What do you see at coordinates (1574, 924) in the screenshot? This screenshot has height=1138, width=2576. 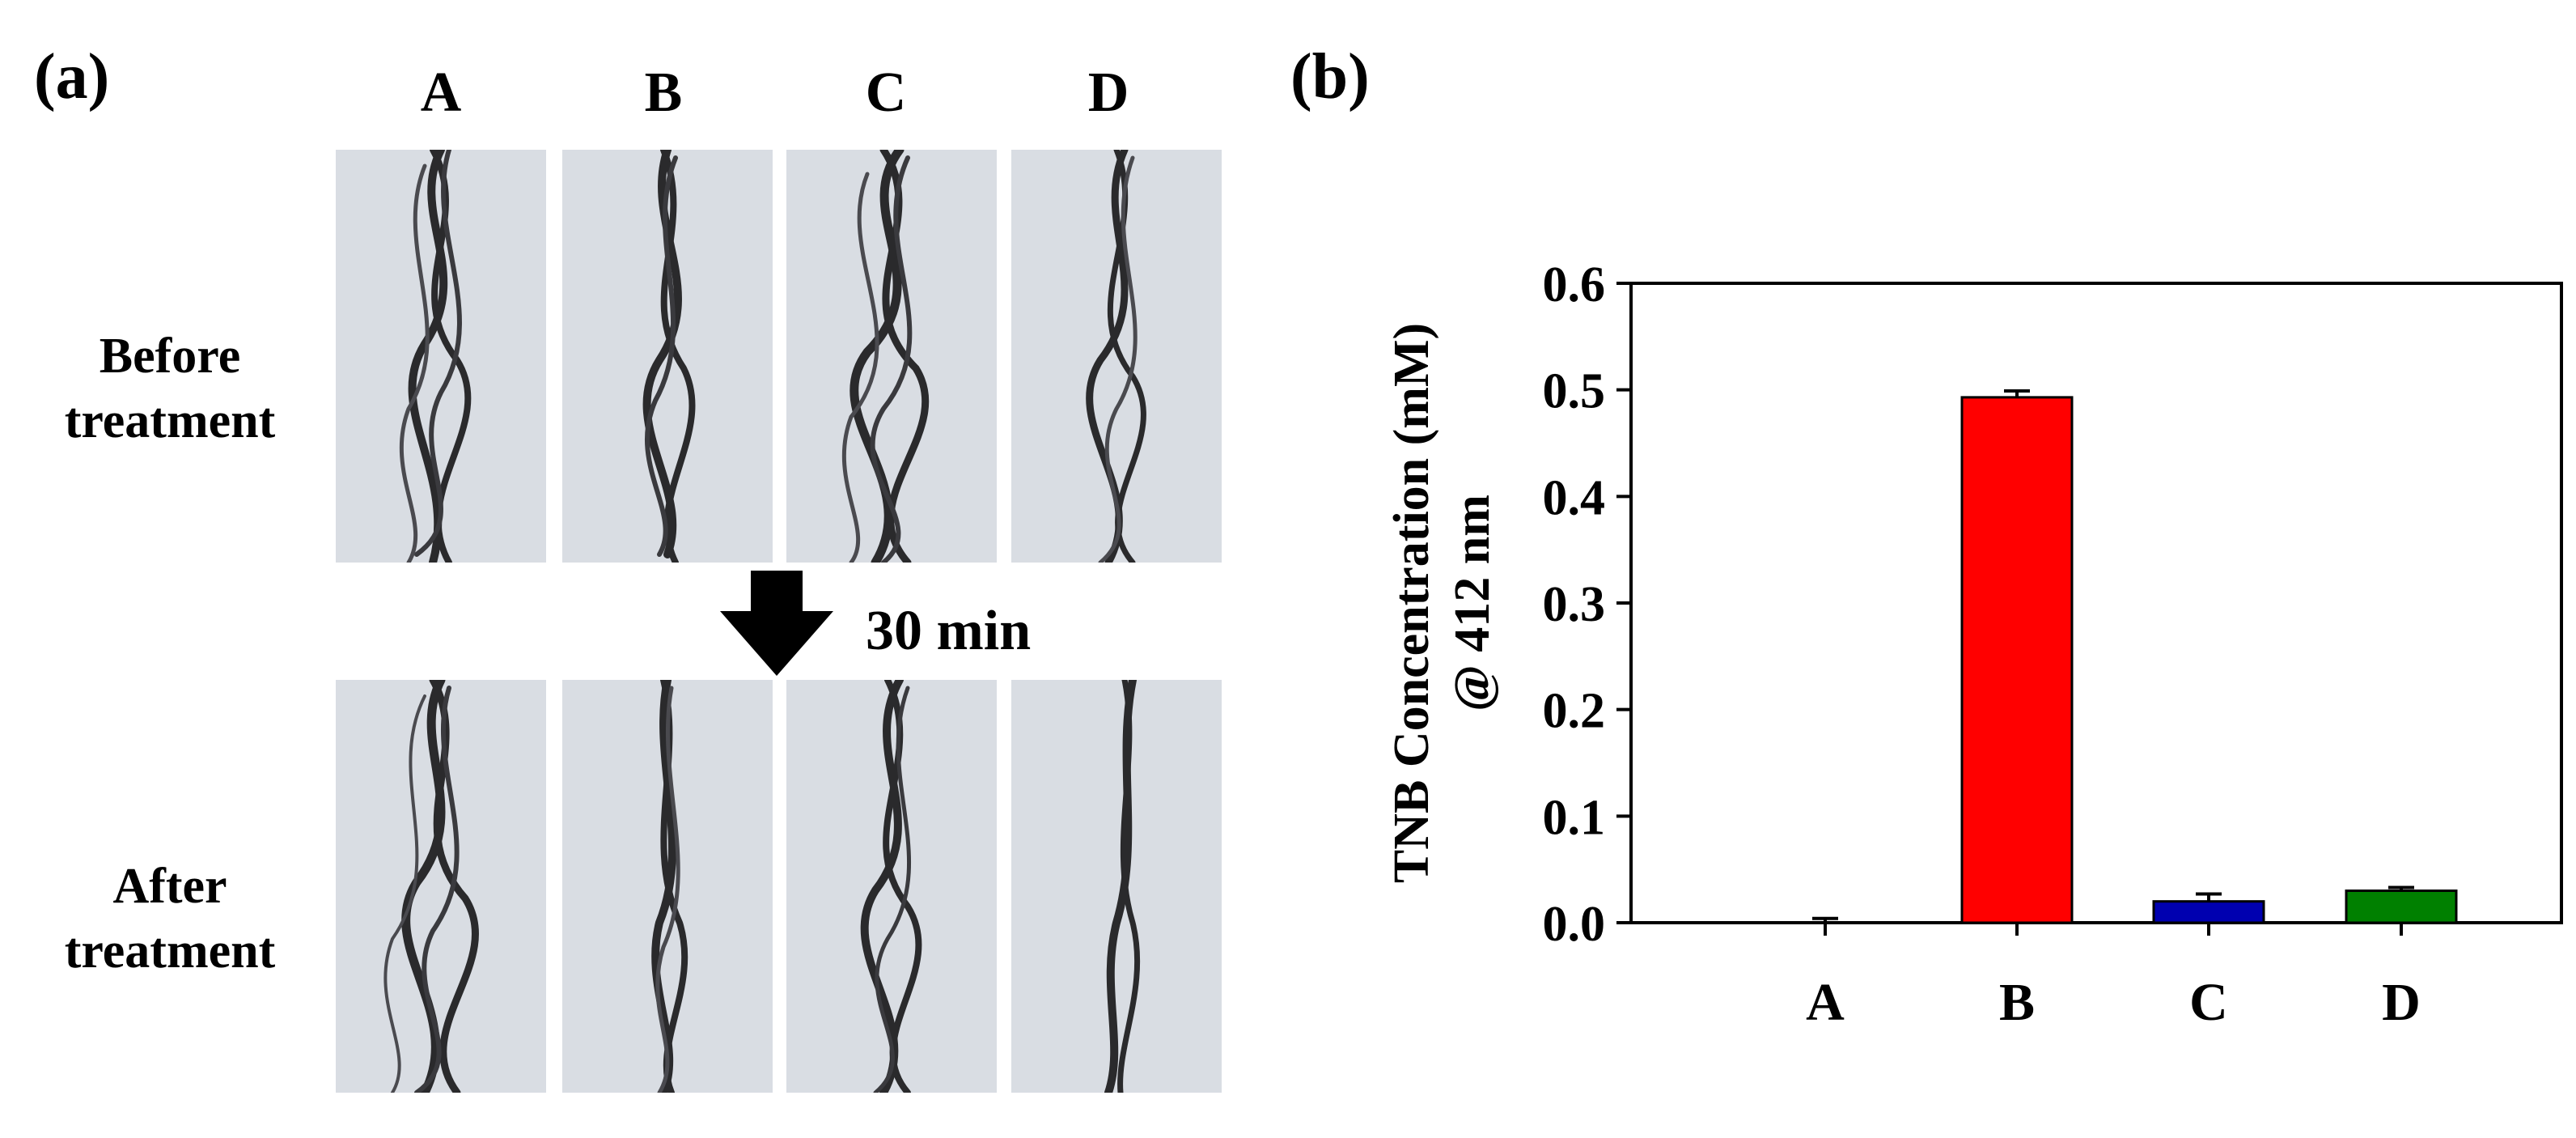 I see `y-tick-label: 0.0` at bounding box center [1574, 924].